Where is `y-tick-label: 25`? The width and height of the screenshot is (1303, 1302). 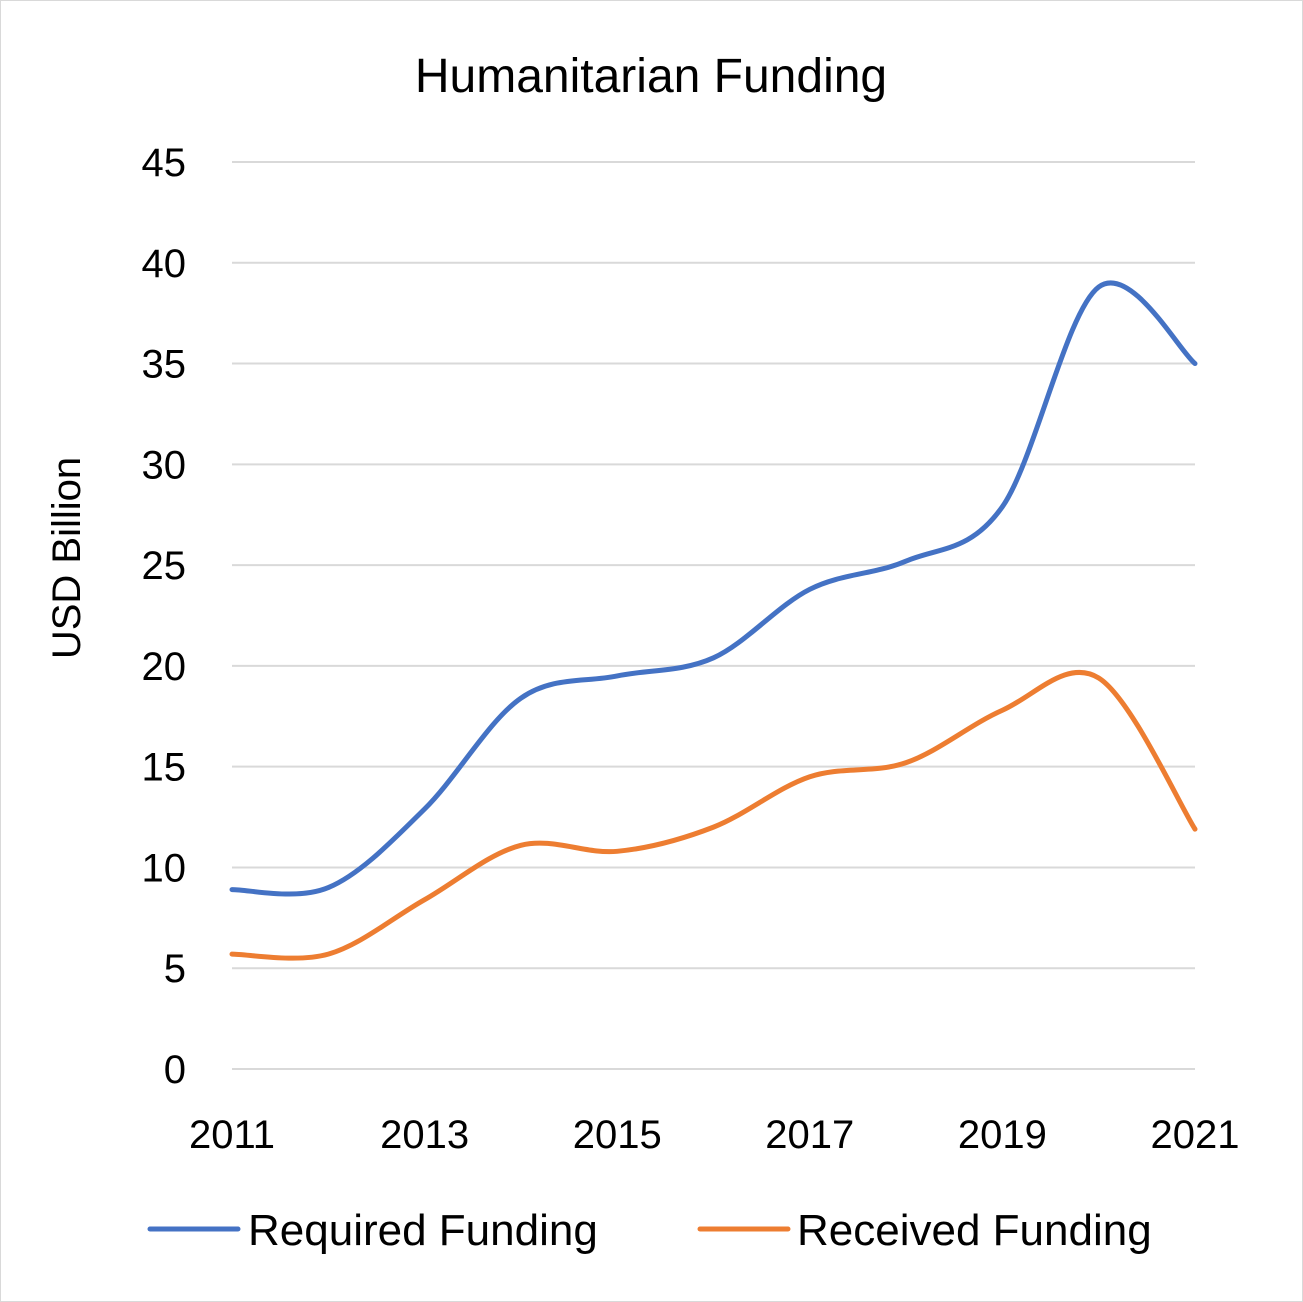
y-tick-label: 25 is located at coordinates (164, 566).